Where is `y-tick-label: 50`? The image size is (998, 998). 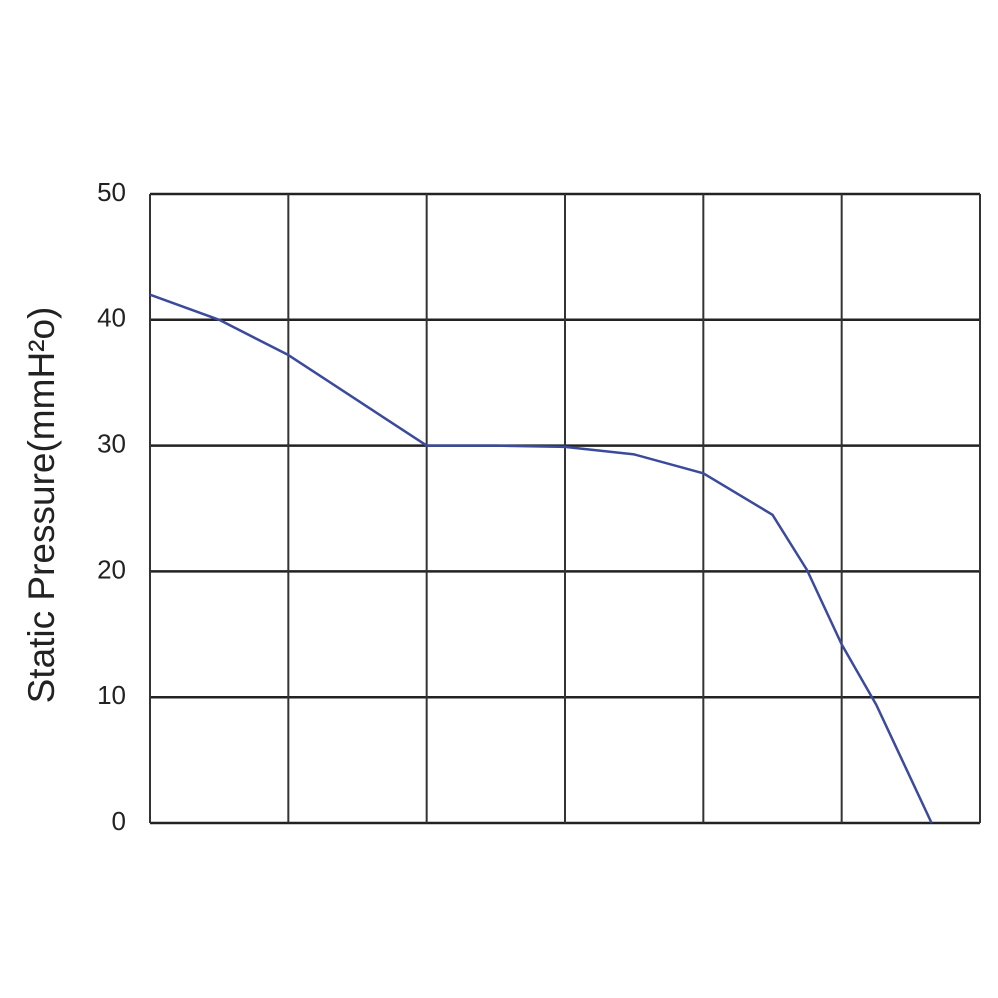 y-tick-label: 50 is located at coordinates (111, 192).